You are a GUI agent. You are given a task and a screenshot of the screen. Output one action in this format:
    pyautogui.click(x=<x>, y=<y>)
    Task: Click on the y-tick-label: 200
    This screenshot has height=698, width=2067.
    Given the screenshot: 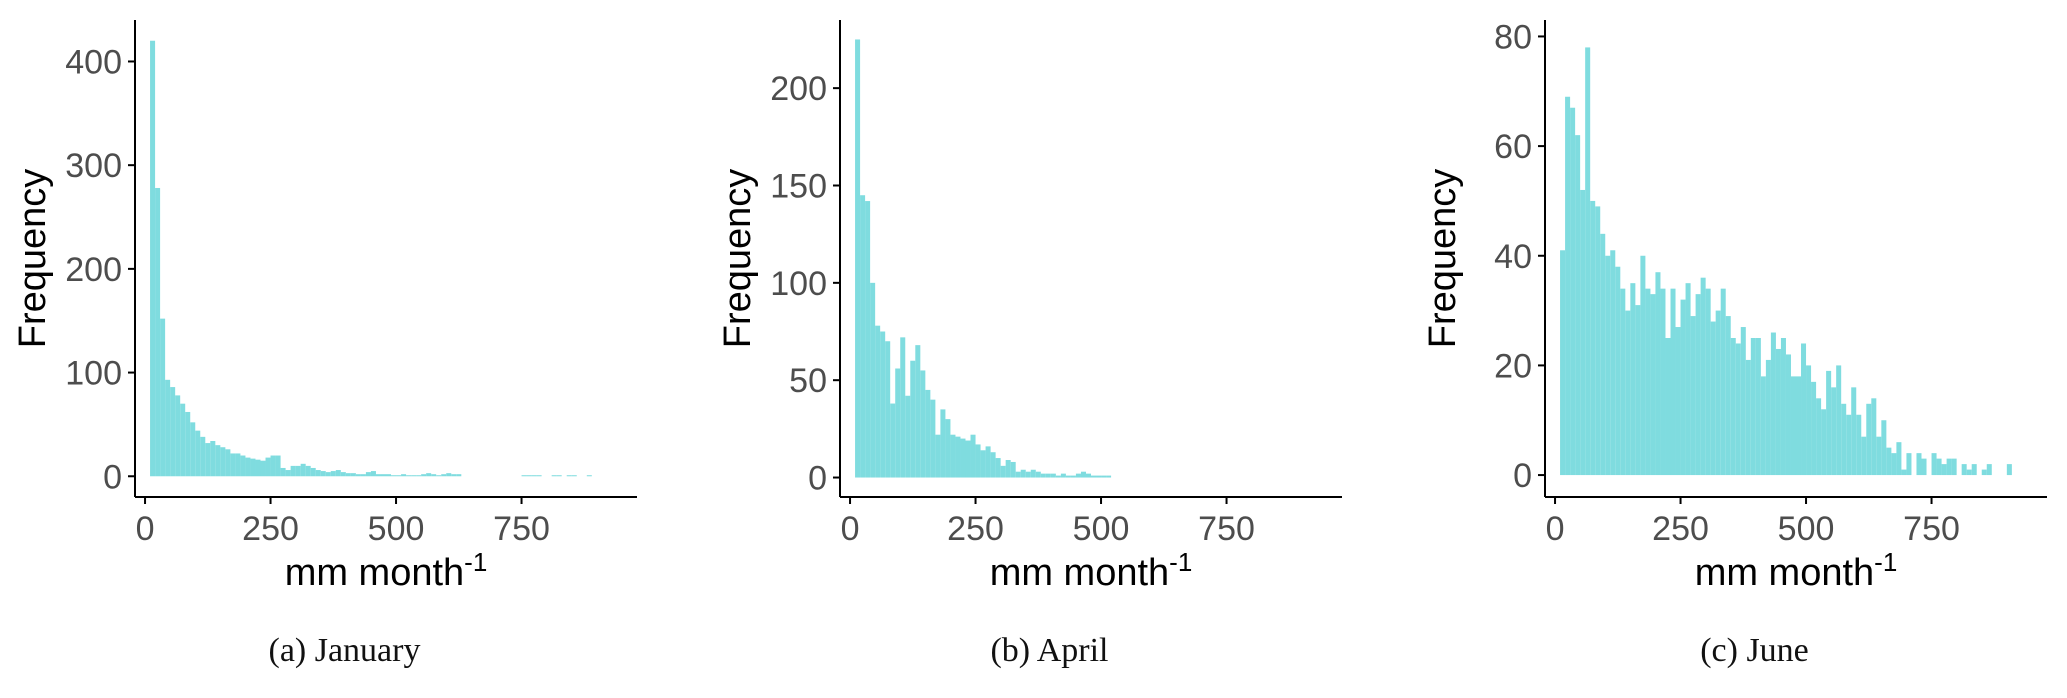 What is the action you would take?
    pyautogui.click(x=93, y=270)
    